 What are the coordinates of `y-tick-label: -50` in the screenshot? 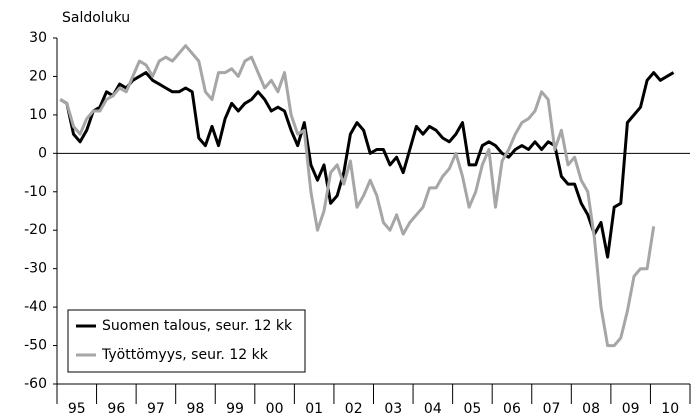 It's located at (35, 346).